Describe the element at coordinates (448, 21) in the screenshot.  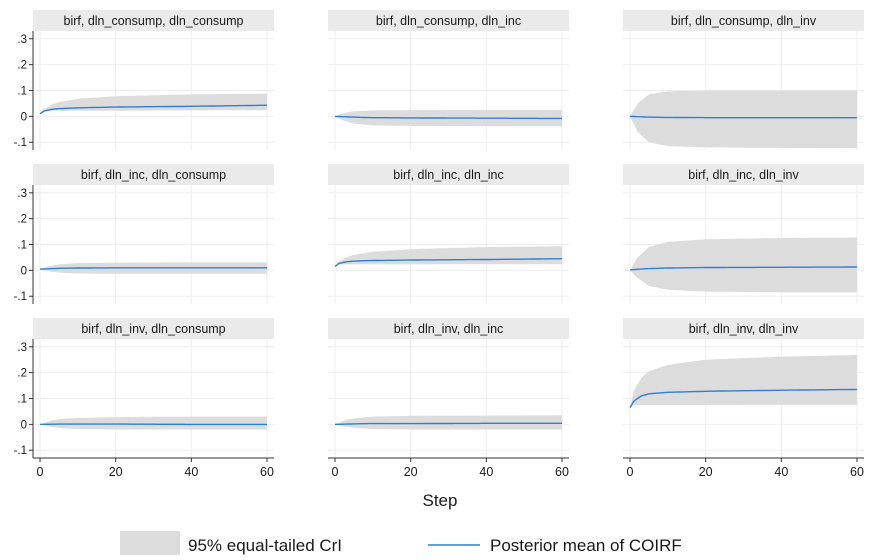
I see `panel-title: birf, dln_consump, dln_inc` at that location.